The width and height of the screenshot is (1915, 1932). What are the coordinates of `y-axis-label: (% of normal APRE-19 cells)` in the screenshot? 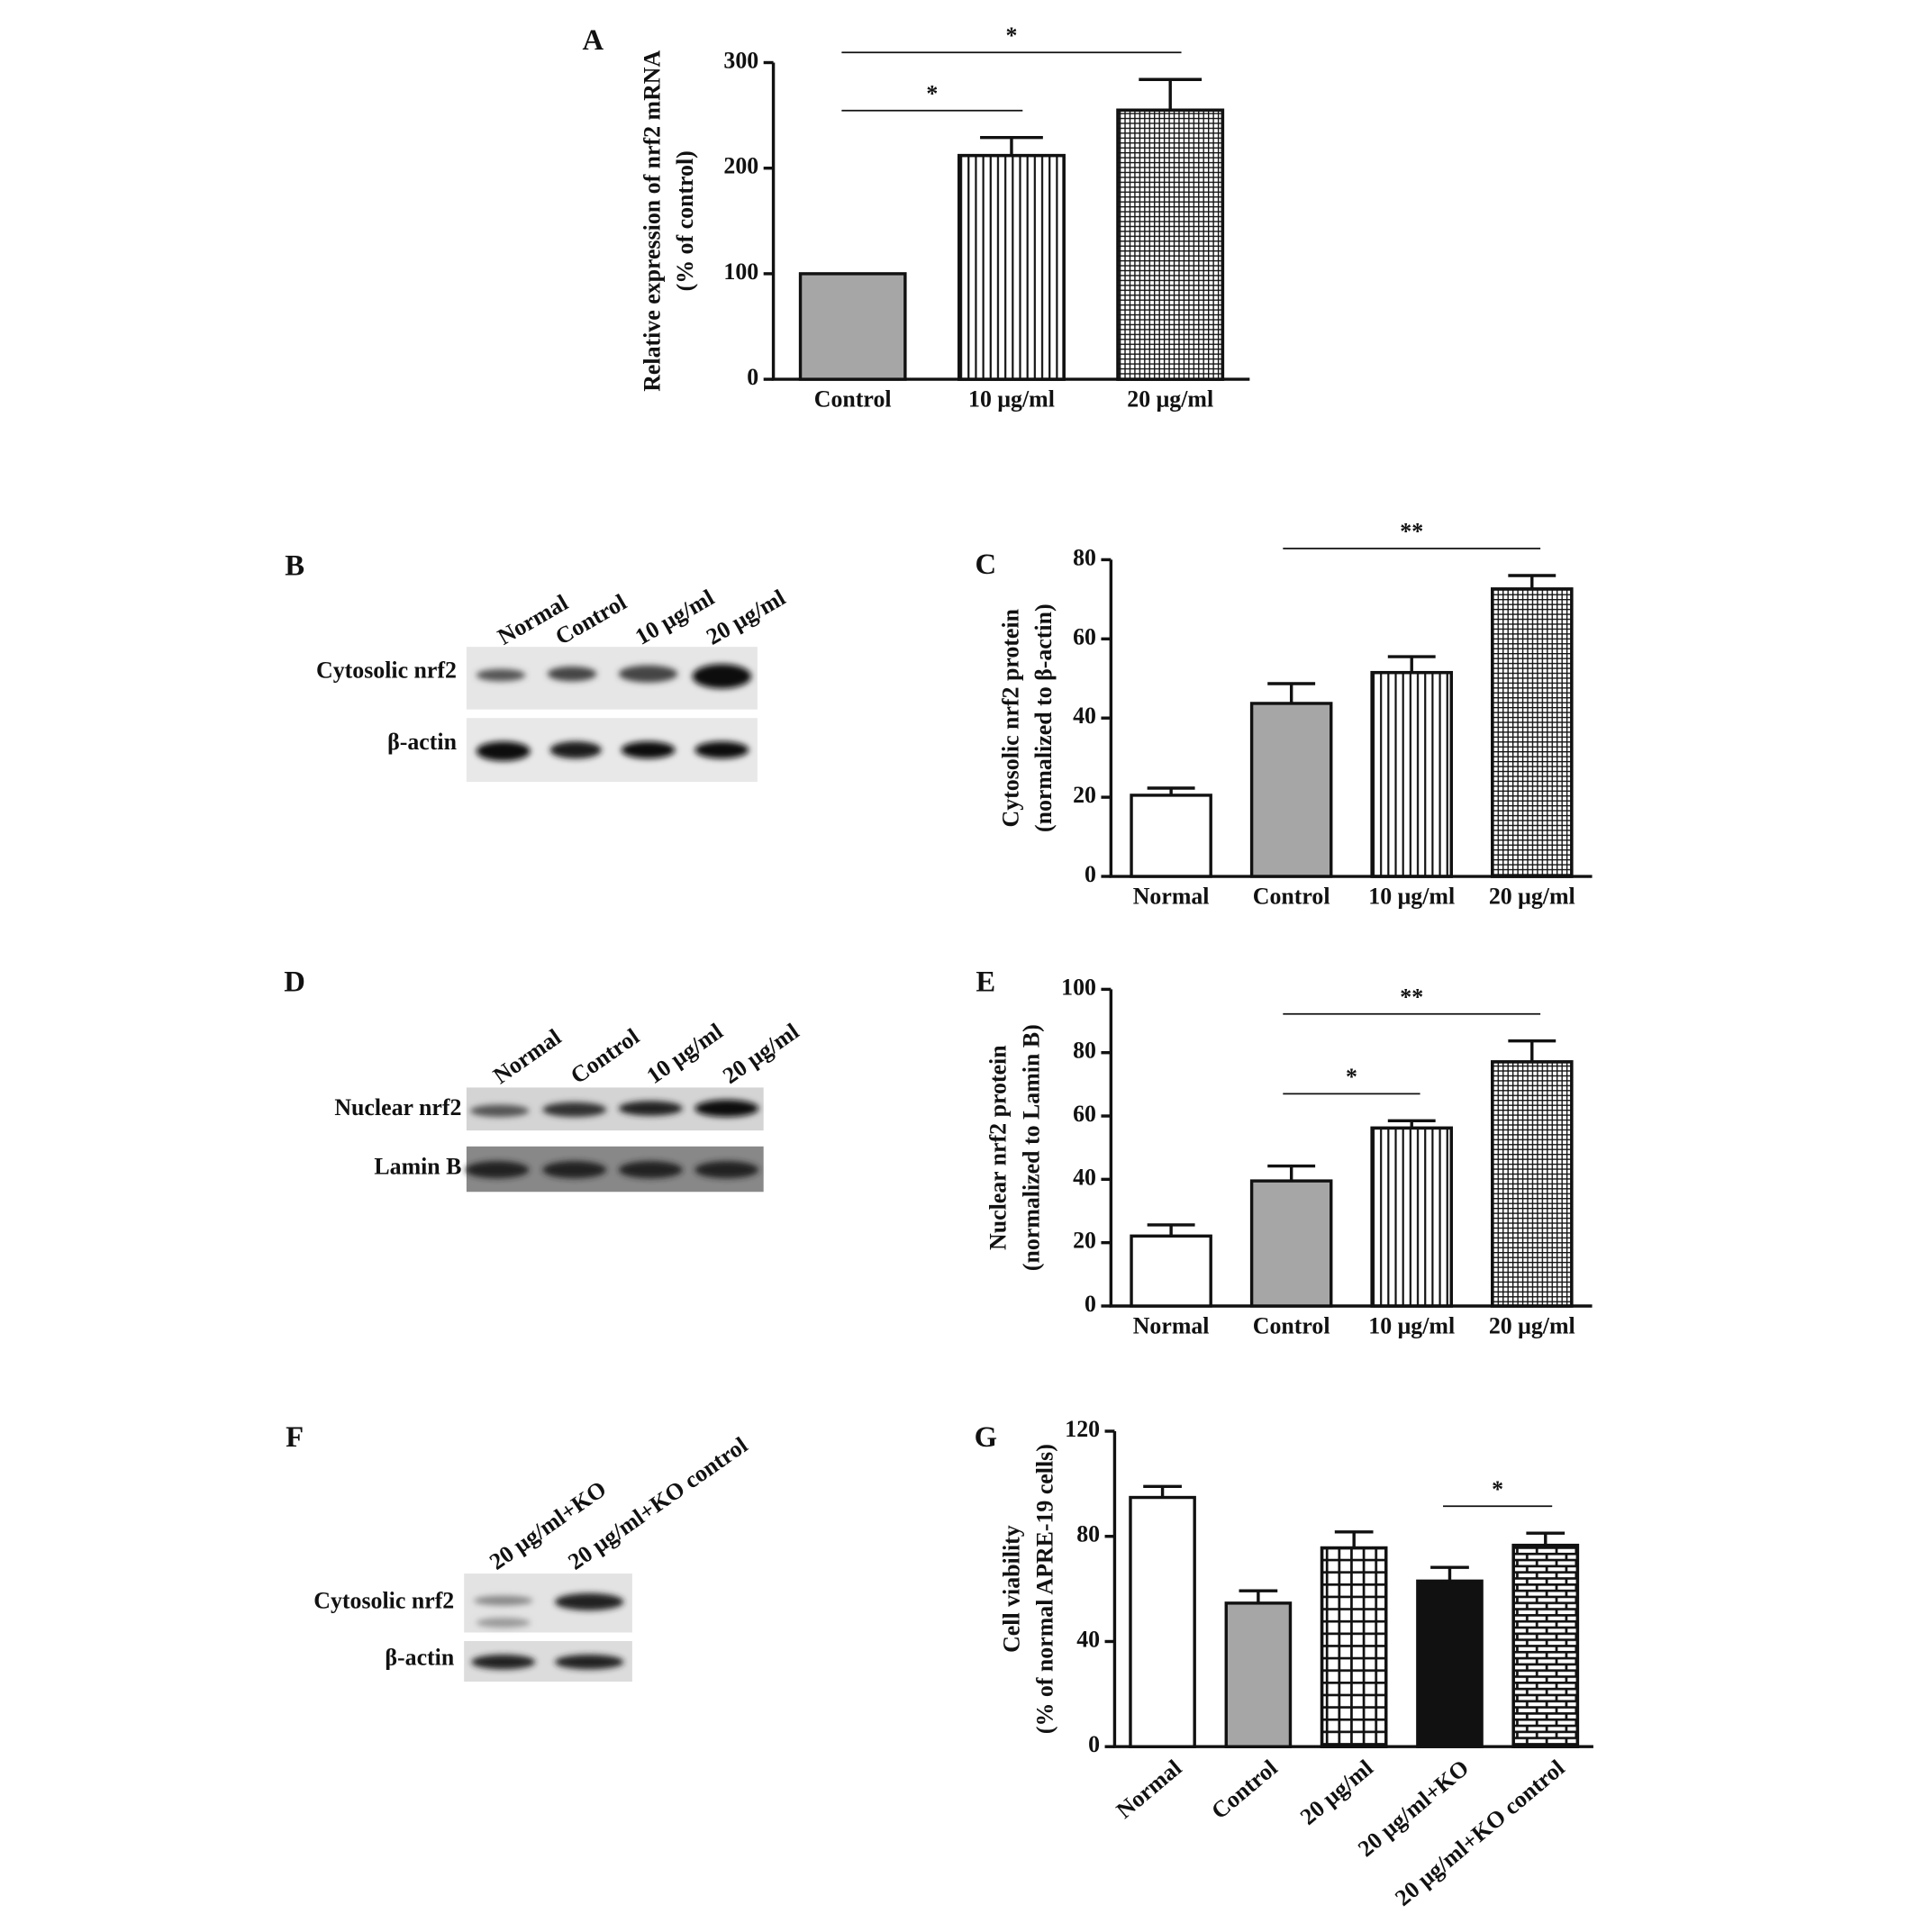 It's located at (1044, 1589).